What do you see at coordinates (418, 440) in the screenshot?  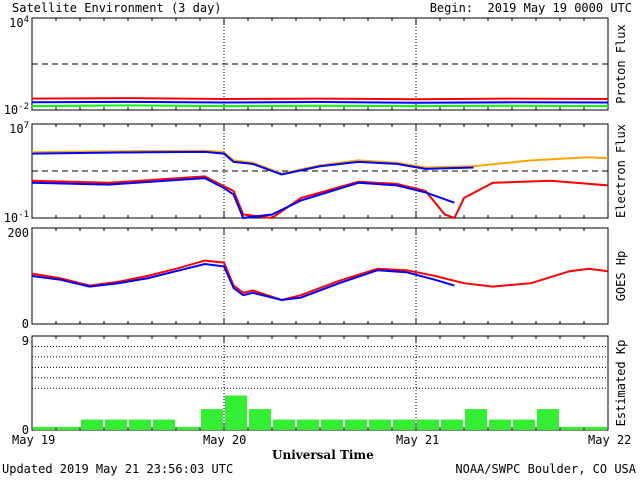 I see `x-tick-label: May 21` at bounding box center [418, 440].